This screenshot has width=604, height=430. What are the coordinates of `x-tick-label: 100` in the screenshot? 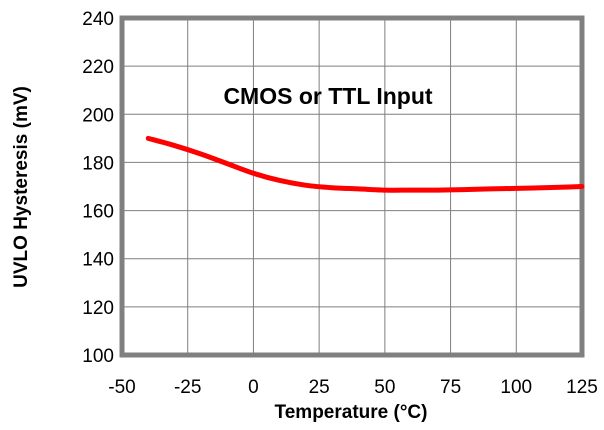 It's located at (516, 387).